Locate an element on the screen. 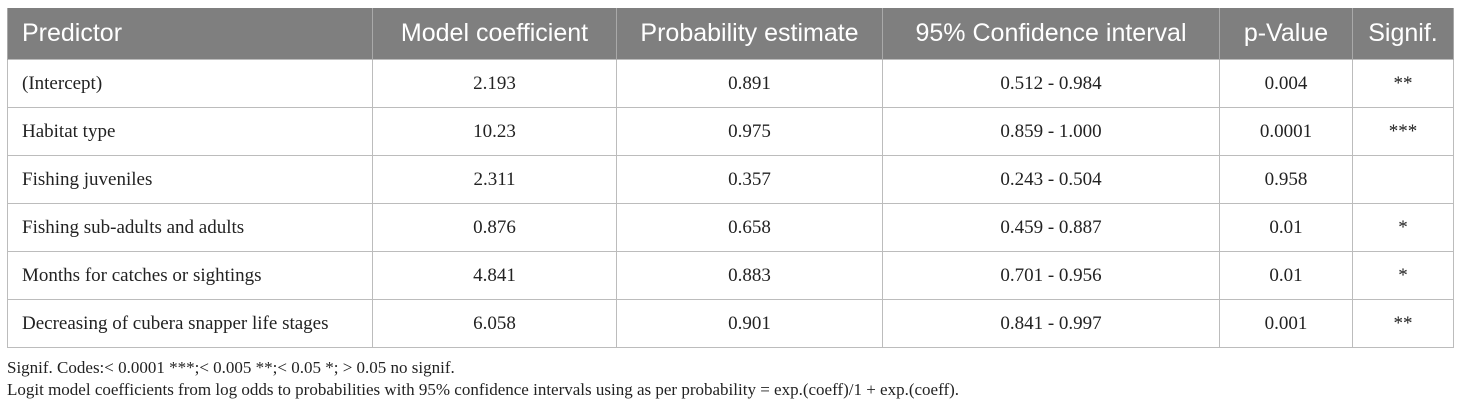 This screenshot has height=411, width=1460. cell-confidence-interval: 0.701 - 0.956 is located at coordinates (1051, 275).